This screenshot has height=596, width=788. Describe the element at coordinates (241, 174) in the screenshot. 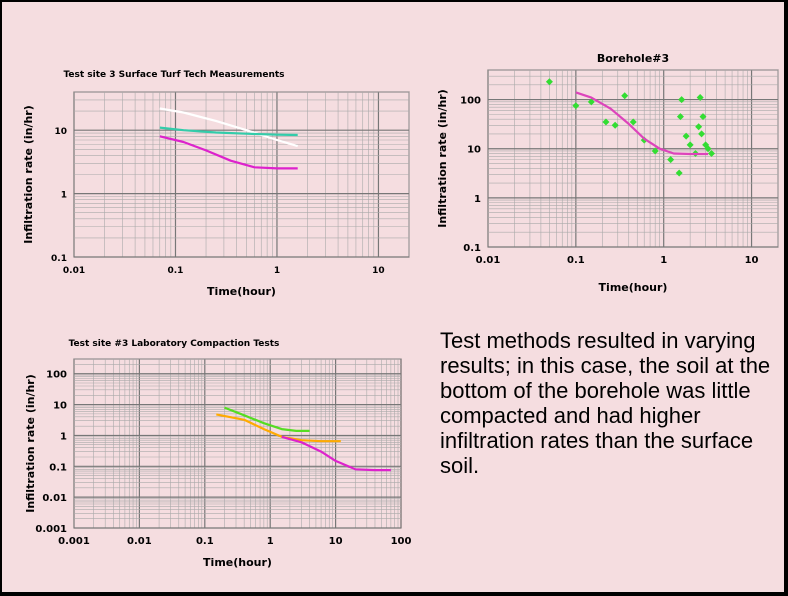

I see `chart0-grid` at that location.